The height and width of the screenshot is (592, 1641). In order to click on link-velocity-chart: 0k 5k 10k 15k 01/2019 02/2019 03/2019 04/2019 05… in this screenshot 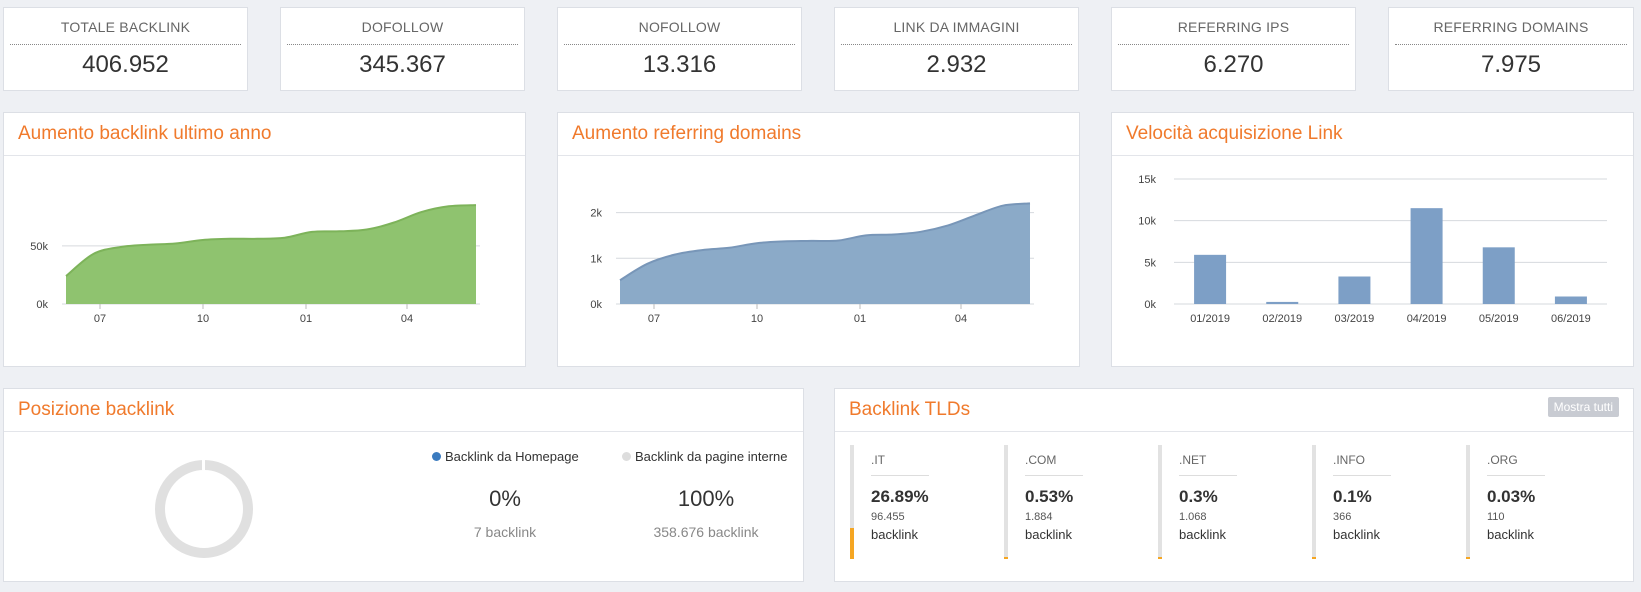, I will do `click(1372, 249)`.